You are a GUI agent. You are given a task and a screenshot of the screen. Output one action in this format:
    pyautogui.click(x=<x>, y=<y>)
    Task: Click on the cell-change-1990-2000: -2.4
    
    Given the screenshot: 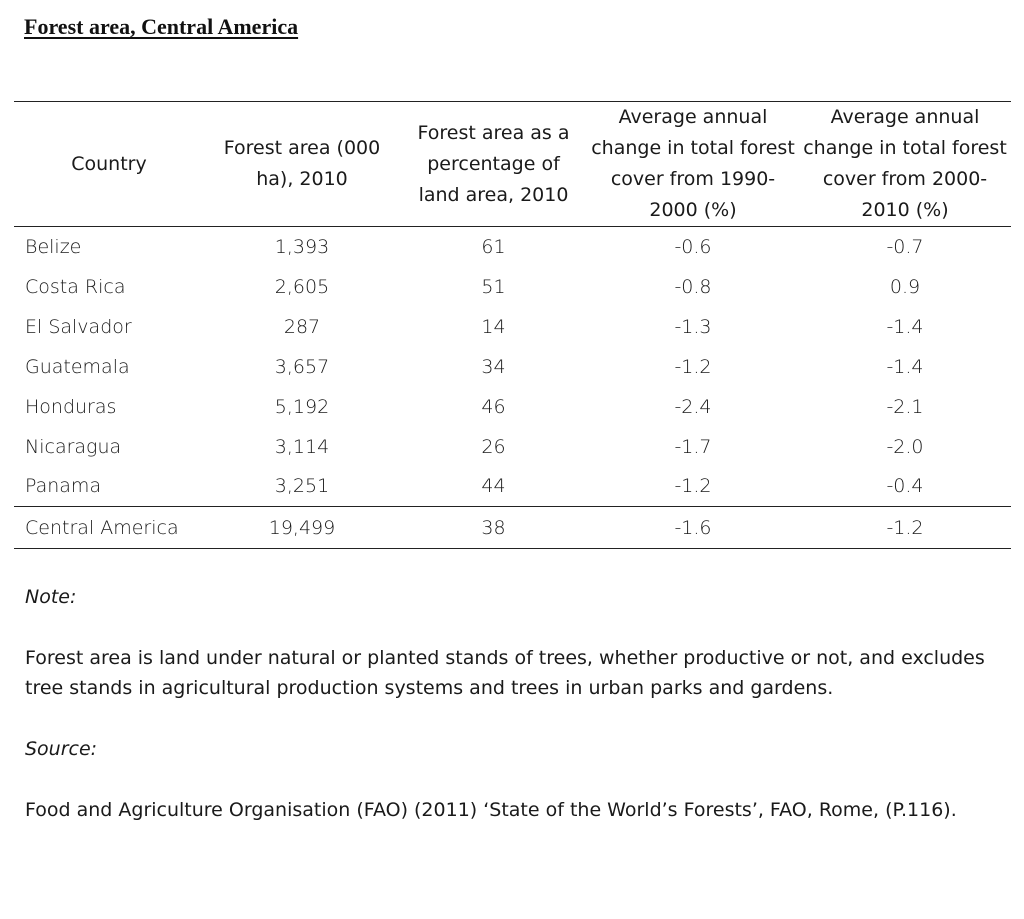 What is the action you would take?
    pyautogui.click(x=693, y=406)
    